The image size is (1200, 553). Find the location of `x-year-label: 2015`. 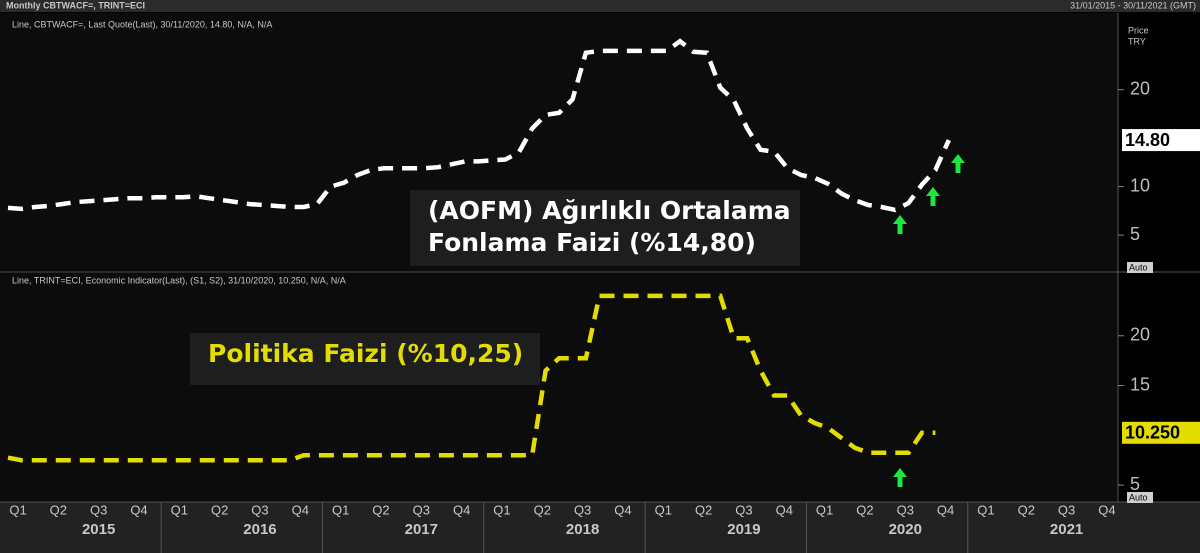

x-year-label: 2015 is located at coordinates (98, 529).